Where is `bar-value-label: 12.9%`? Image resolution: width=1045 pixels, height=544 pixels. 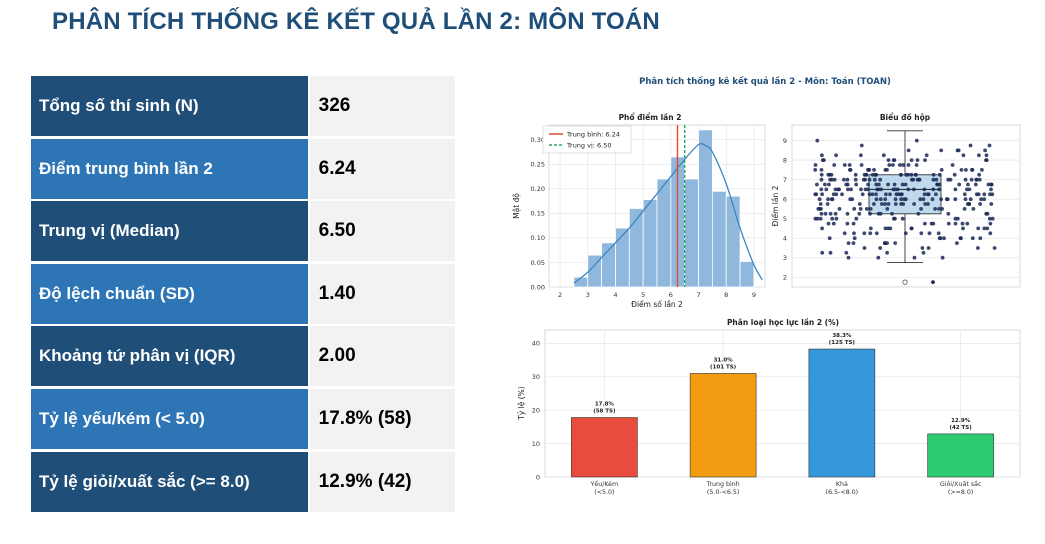 bar-value-label: 12.9% is located at coordinates (961, 421).